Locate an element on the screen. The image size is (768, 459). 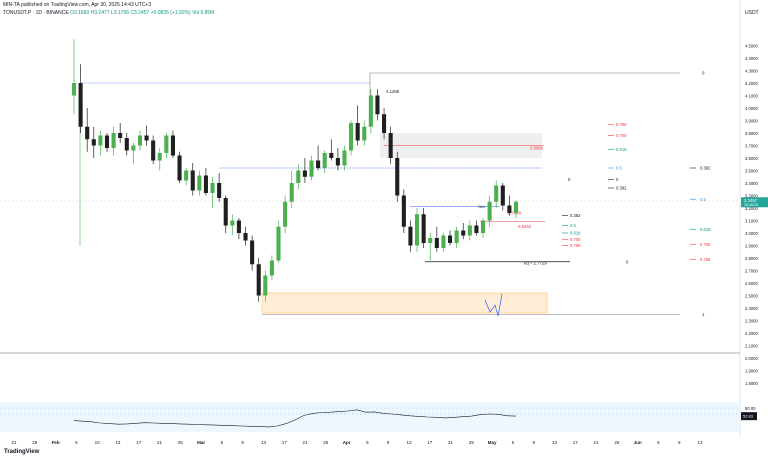
fib-right-label: 0.618 is located at coordinates (621, 149).